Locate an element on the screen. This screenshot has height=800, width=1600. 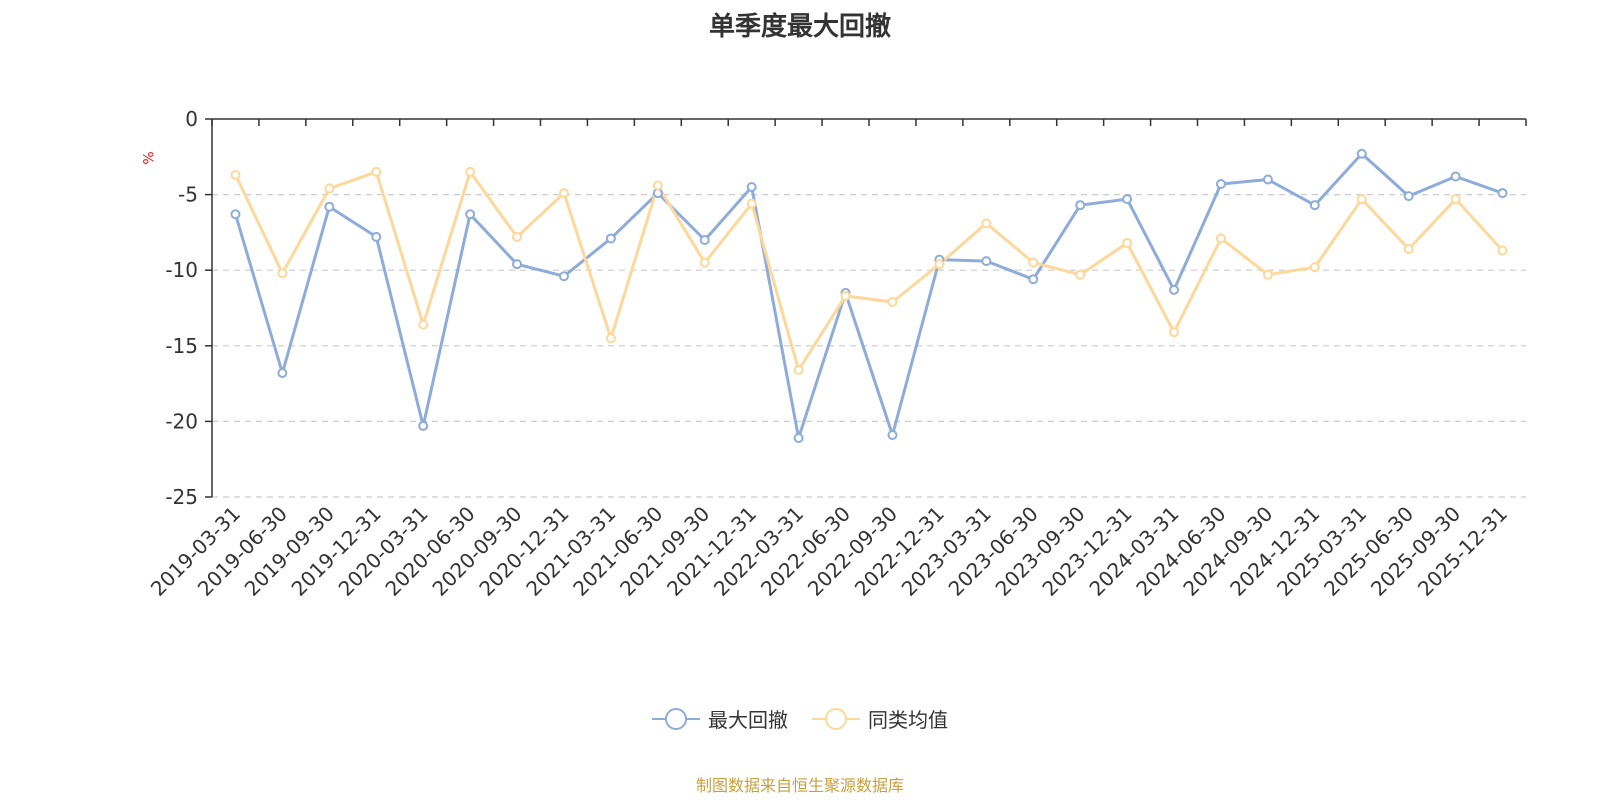
legend-label: 最大回撤 is located at coordinates (748, 720).